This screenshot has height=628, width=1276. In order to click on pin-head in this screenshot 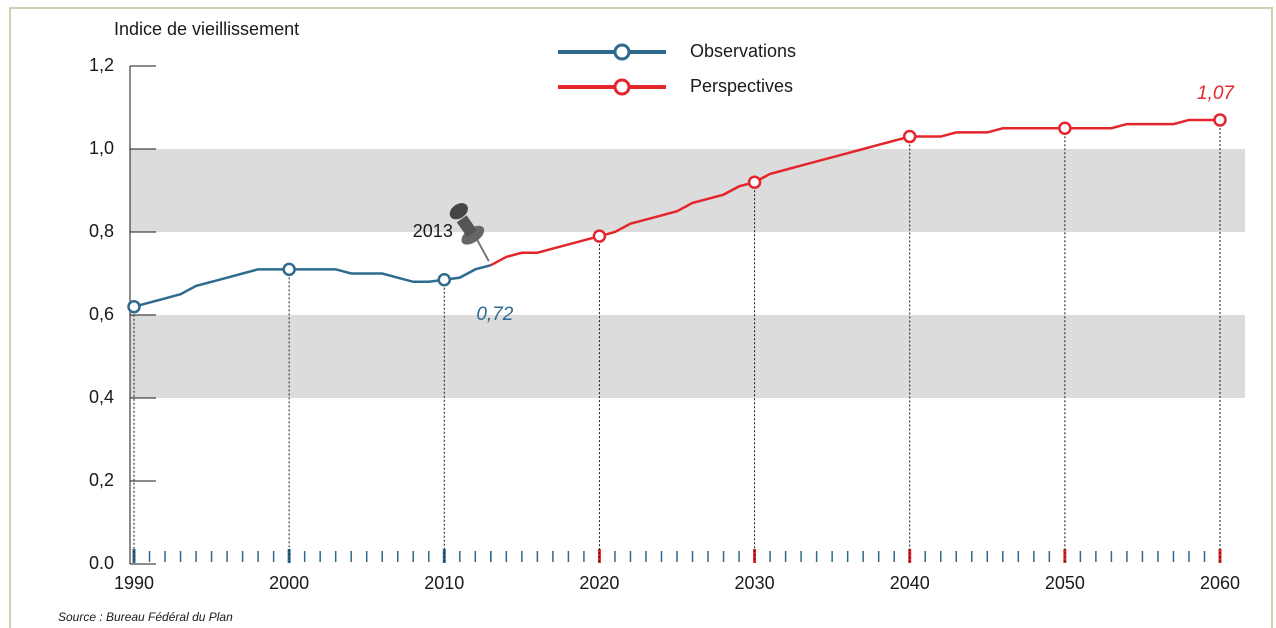, I will do `click(458, 211)`.